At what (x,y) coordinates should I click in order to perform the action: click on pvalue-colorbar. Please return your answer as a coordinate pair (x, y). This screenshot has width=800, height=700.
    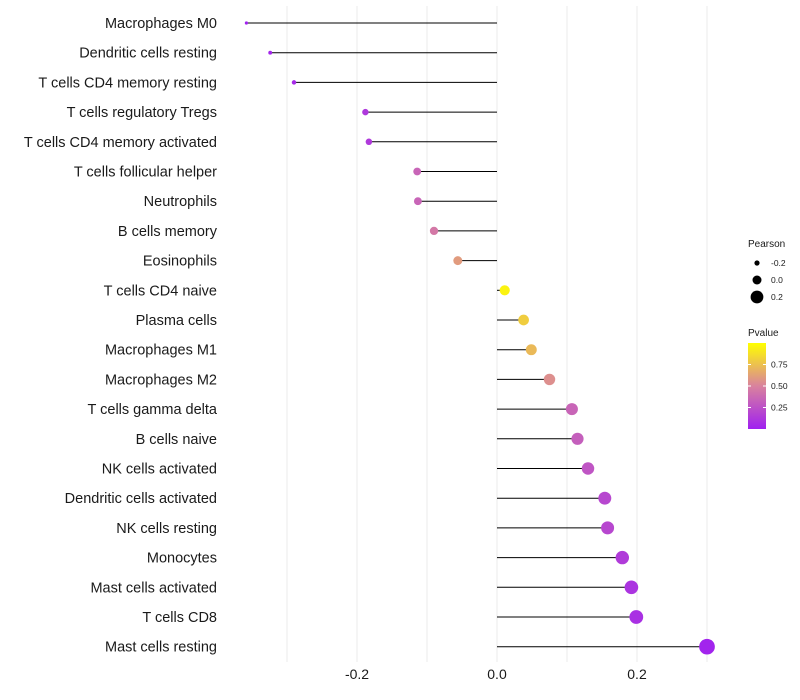
    Looking at the image, I should click on (757, 386).